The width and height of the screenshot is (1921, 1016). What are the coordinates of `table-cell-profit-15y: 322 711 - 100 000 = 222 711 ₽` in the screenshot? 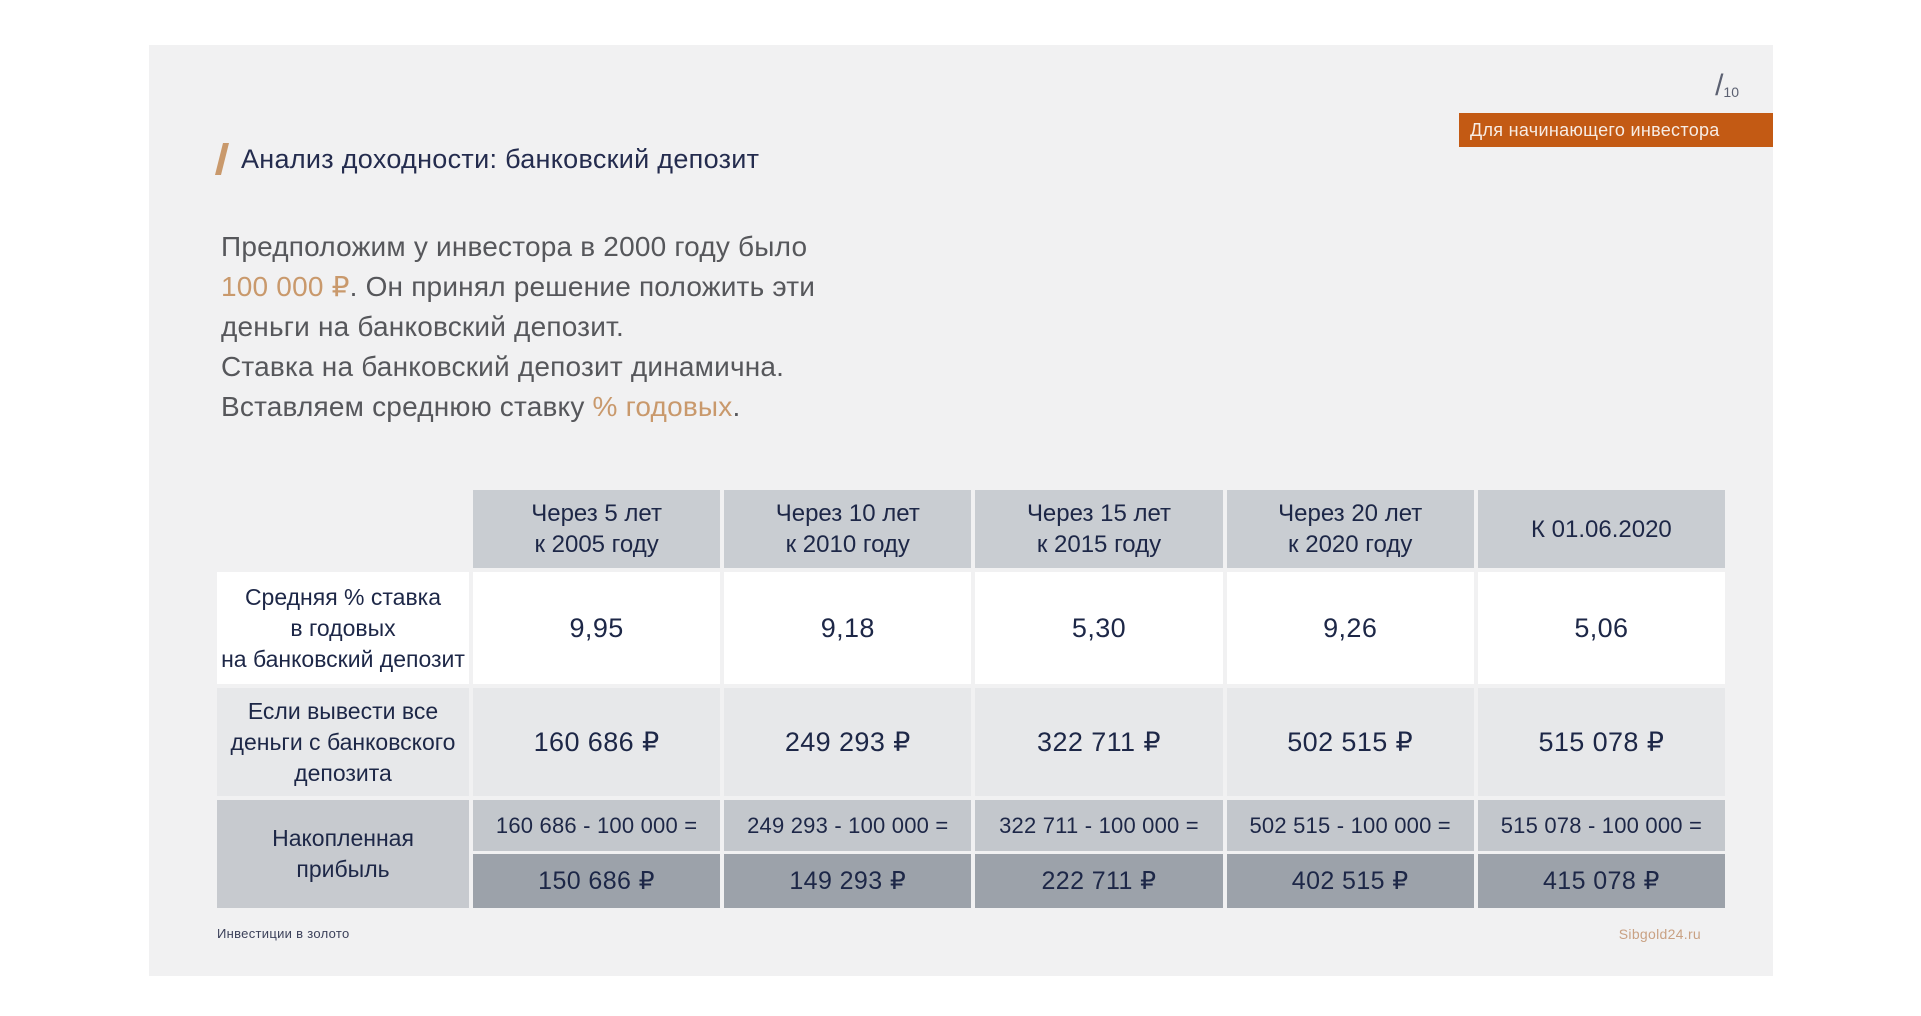 It's located at (1099, 854).